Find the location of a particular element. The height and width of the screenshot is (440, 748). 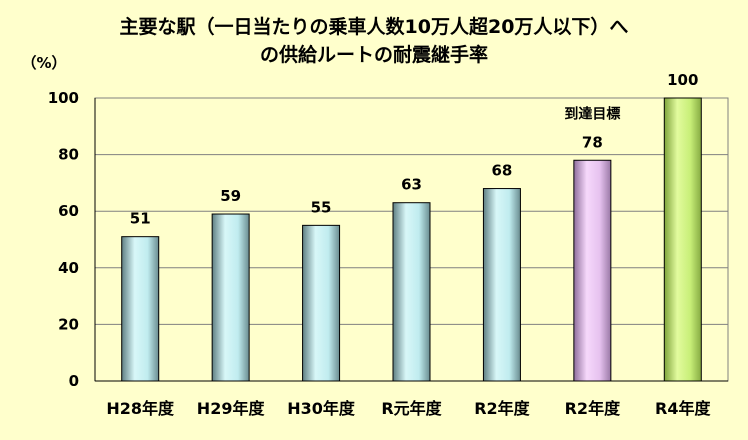

y-tick-label: 0 is located at coordinates (74, 381).